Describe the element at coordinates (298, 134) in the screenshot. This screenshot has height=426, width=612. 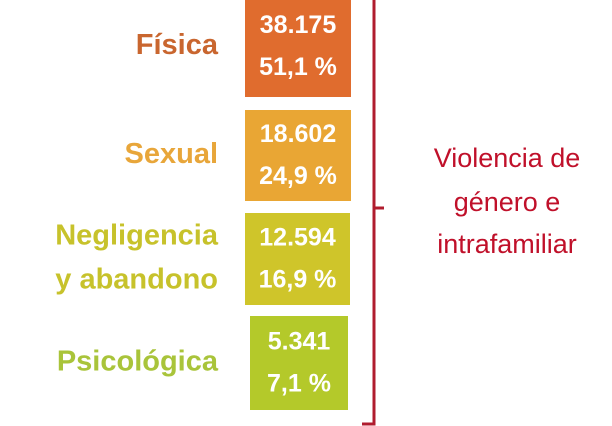
I see `count: 18.602` at that location.